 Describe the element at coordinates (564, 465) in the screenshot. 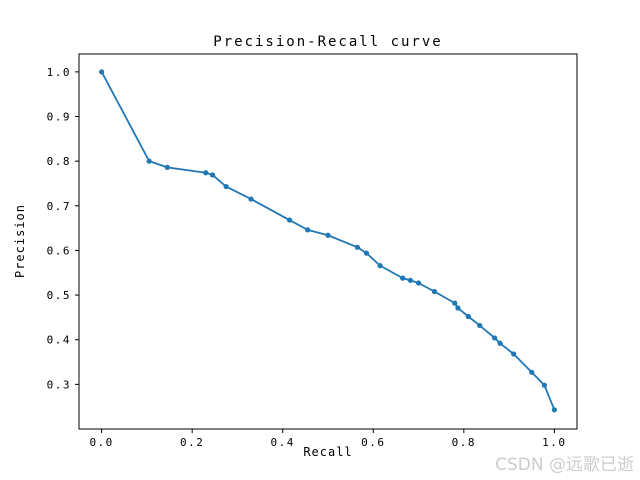

I see `watermark-text: CSDN @远歌已逝` at that location.